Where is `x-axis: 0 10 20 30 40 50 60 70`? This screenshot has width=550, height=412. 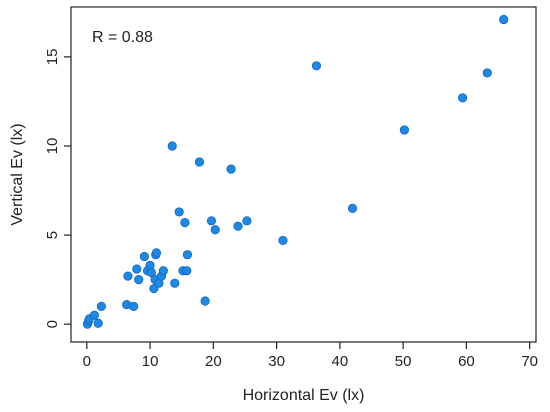
x-axis: 0 10 20 30 40 50 60 70 is located at coordinates (310, 356).